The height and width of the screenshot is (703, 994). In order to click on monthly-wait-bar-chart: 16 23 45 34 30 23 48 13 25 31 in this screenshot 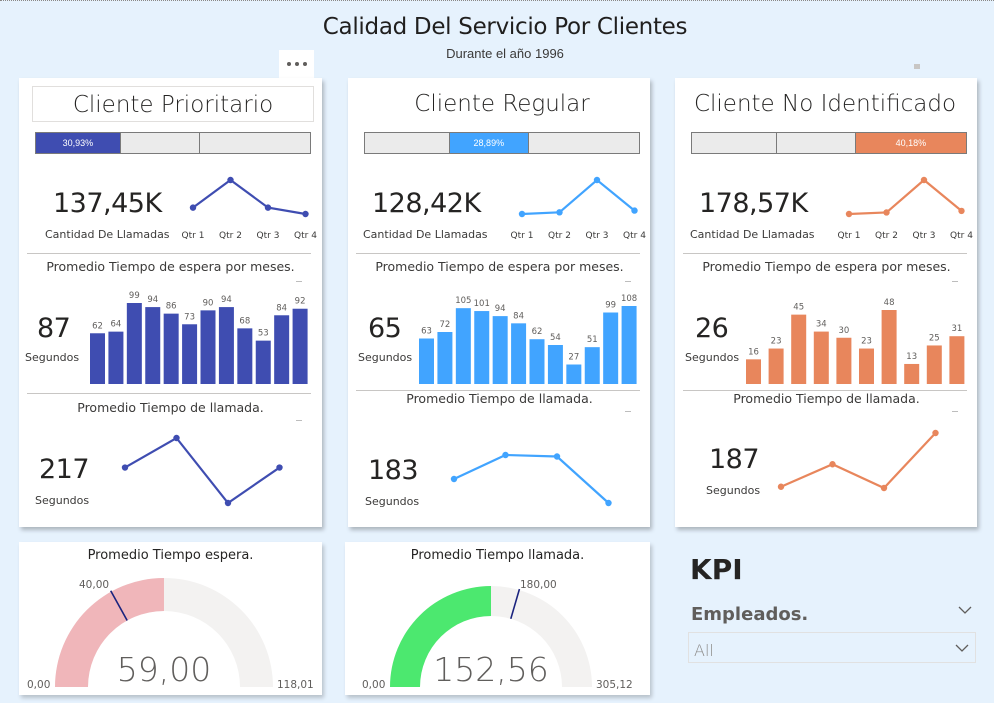, I will do `click(855, 341)`.